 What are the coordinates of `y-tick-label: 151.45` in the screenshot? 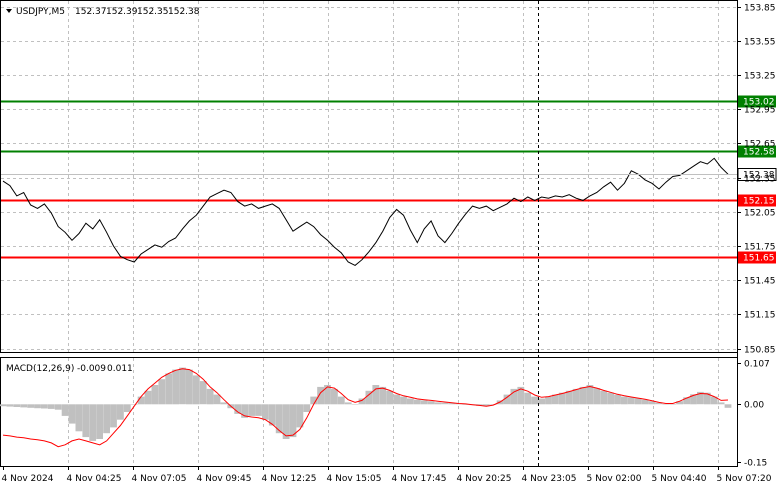 It's located at (760, 282).